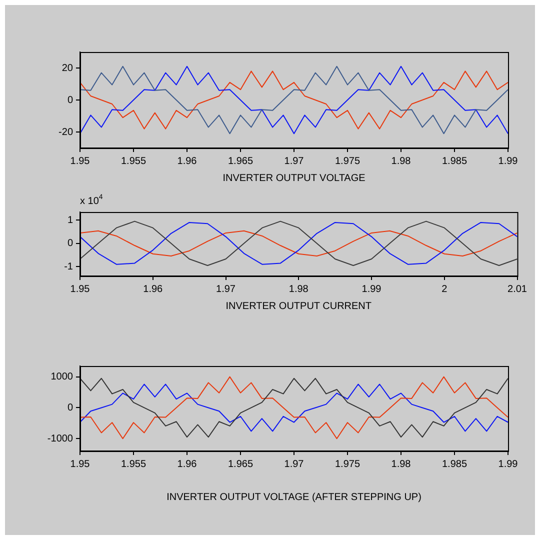 The height and width of the screenshot is (542, 538). What do you see at coordinates (294, 497) in the screenshot?
I see `x-axis-title: INVERTER OUTPUT VOLTAGE (AFTER STEPPING UP)` at bounding box center [294, 497].